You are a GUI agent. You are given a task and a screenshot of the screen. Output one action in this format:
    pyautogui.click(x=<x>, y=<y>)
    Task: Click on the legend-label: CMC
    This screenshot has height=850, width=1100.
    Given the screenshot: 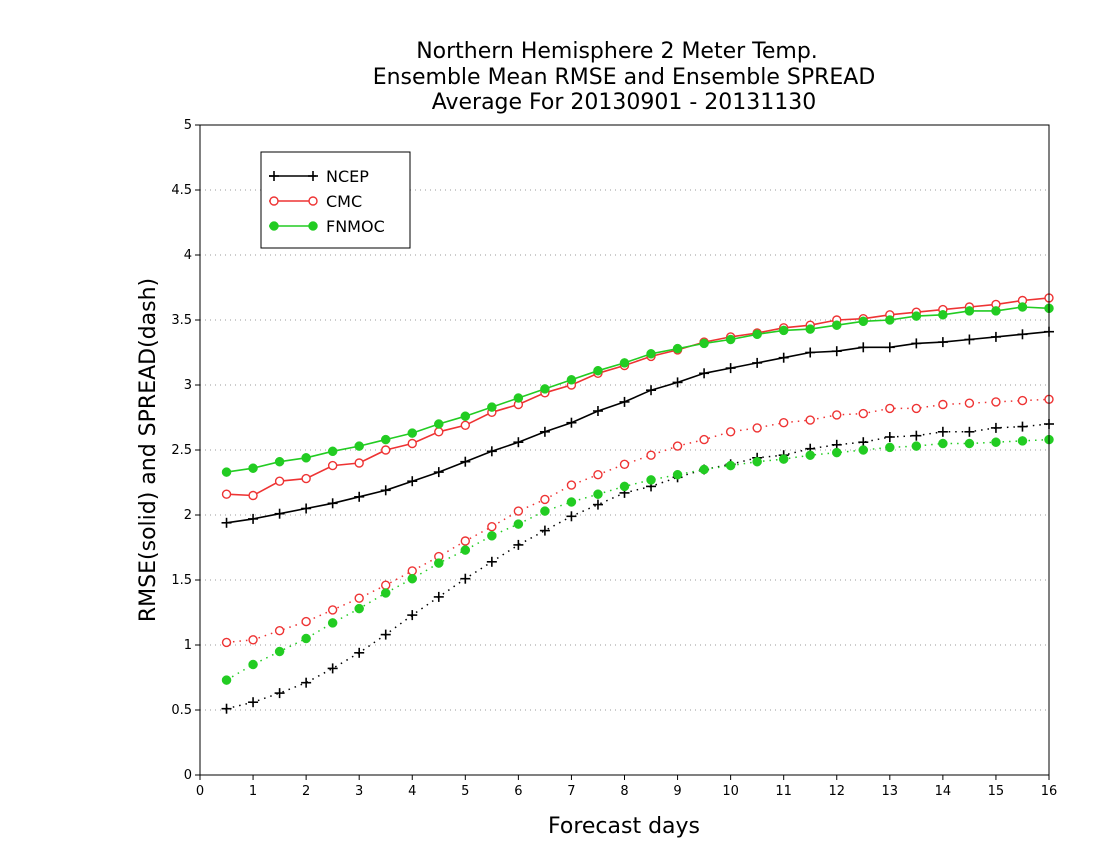 What is the action you would take?
    pyautogui.click(x=344, y=201)
    